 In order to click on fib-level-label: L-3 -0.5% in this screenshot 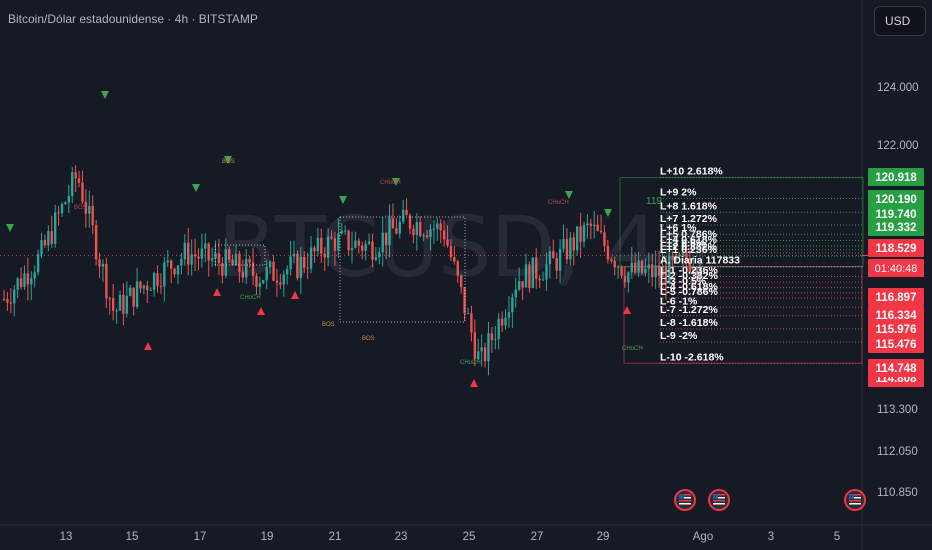, I will do `click(683, 282)`.